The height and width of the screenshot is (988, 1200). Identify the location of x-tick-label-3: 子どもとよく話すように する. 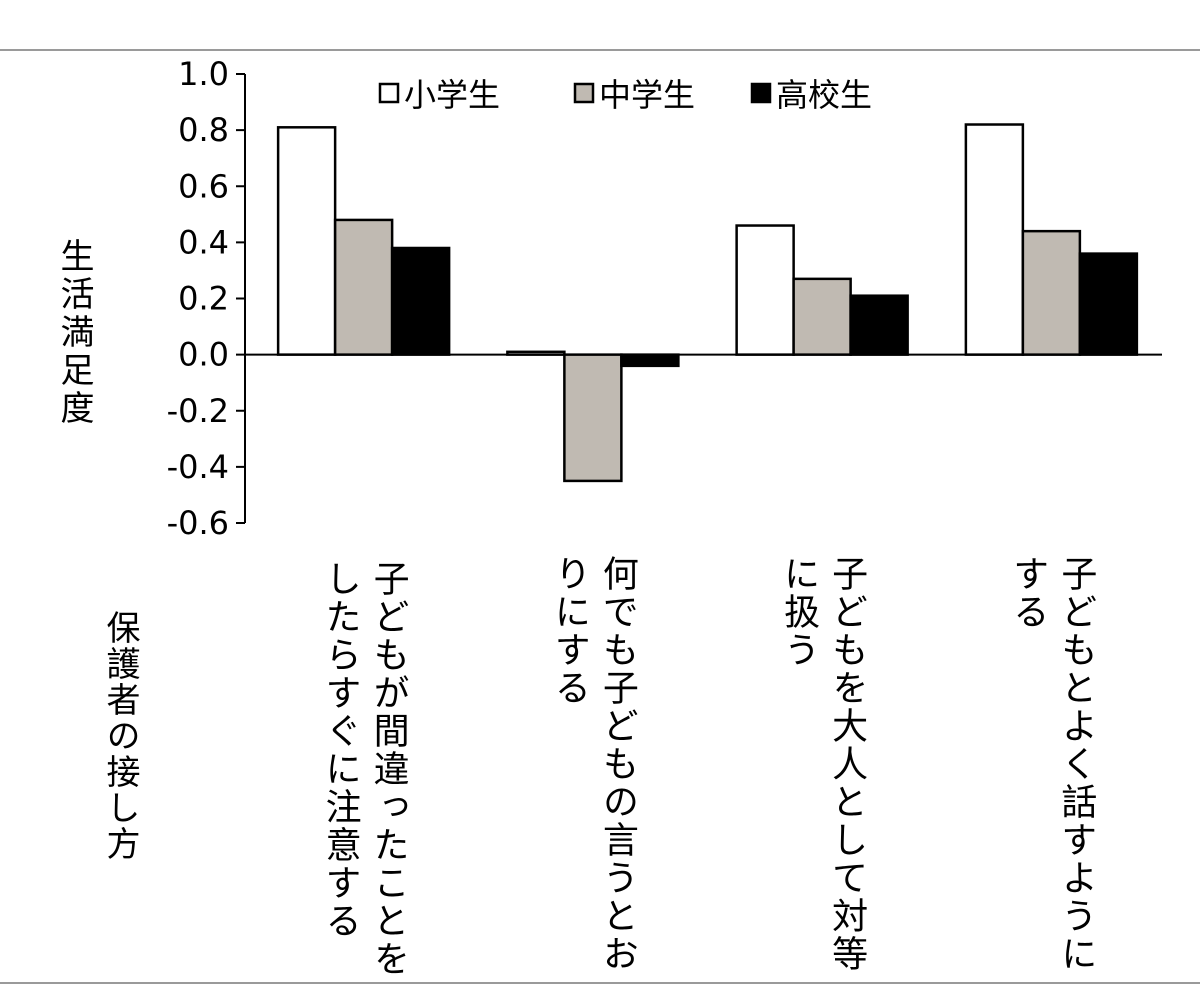
(1052, 764).